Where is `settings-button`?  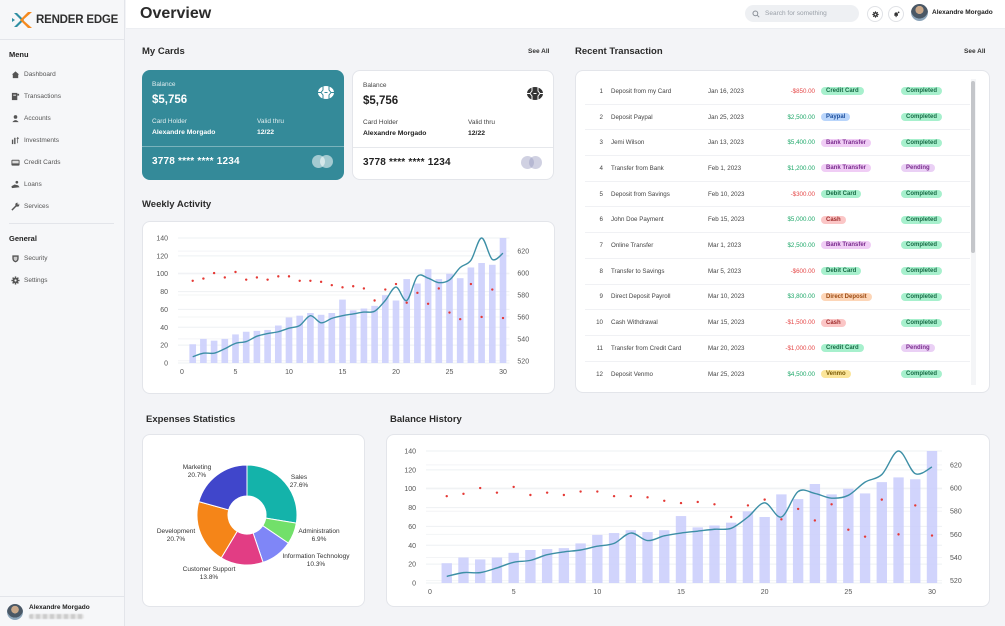 settings-button is located at coordinates (875, 14).